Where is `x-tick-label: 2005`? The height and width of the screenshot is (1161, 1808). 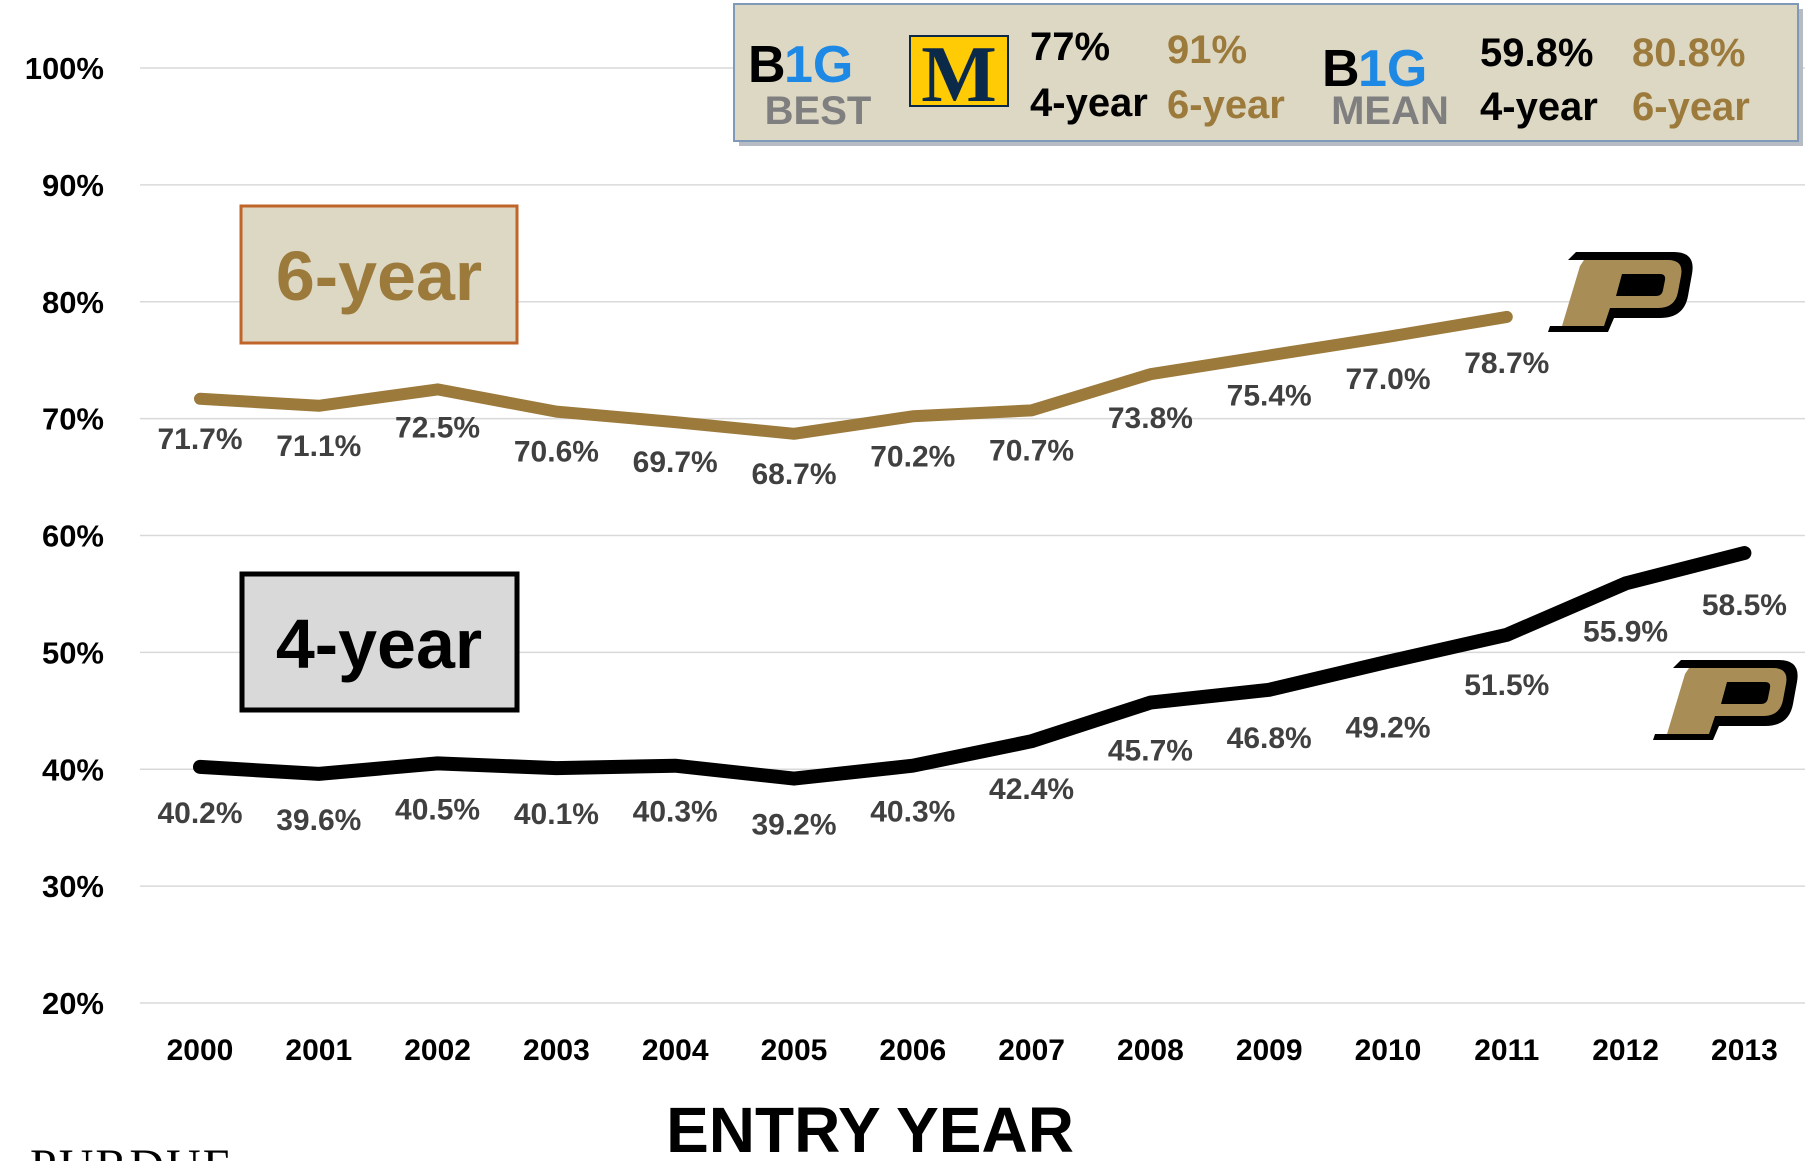 x-tick-label: 2005 is located at coordinates (794, 1050).